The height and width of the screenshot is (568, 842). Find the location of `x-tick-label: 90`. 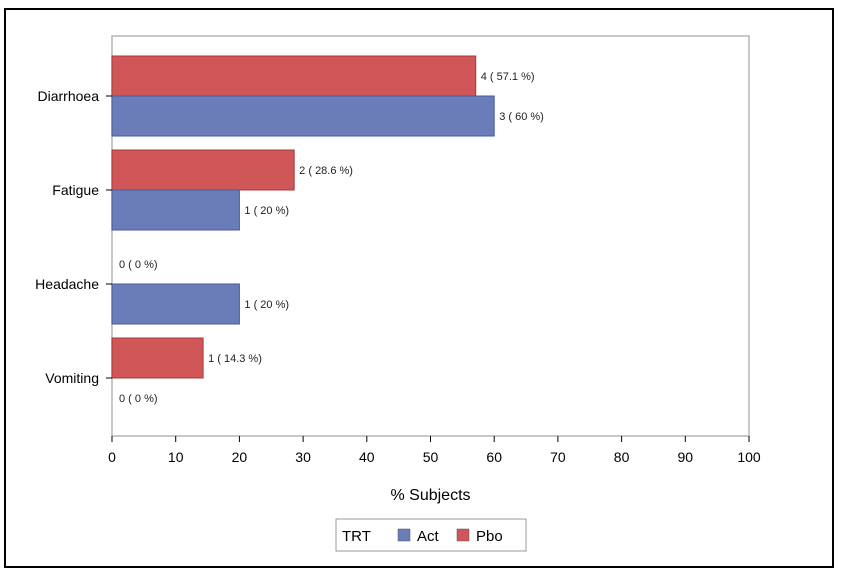

x-tick-label: 90 is located at coordinates (686, 457).